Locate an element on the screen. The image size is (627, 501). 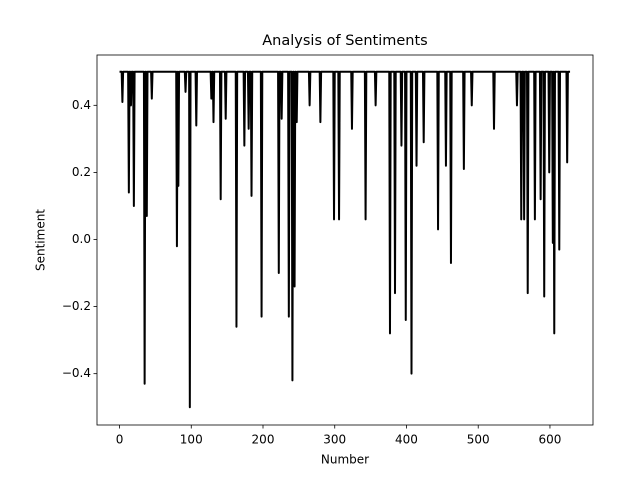
x-tick-label: 200 is located at coordinates (263, 440).